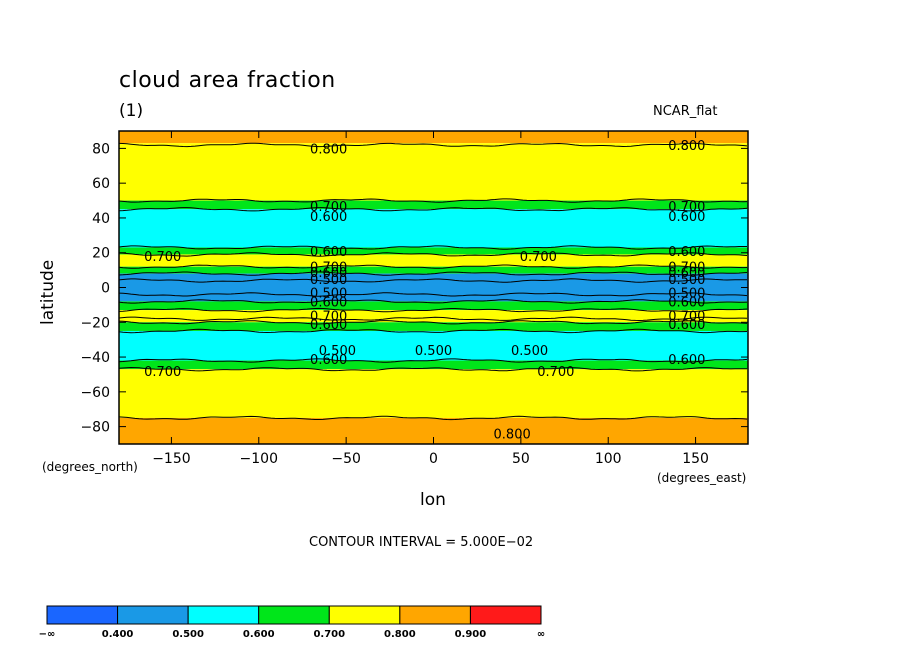  I want to click on y-tick-label: −80, so click(95, 428).